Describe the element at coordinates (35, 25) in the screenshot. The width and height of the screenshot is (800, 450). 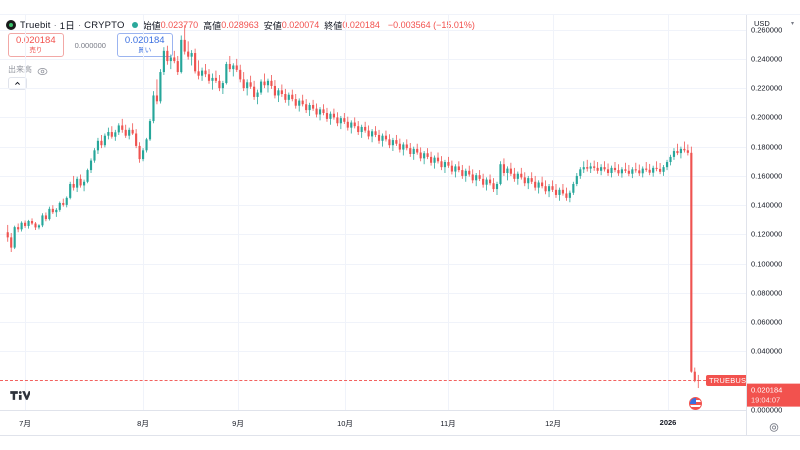
I see `symbol-name: Truebit` at that location.